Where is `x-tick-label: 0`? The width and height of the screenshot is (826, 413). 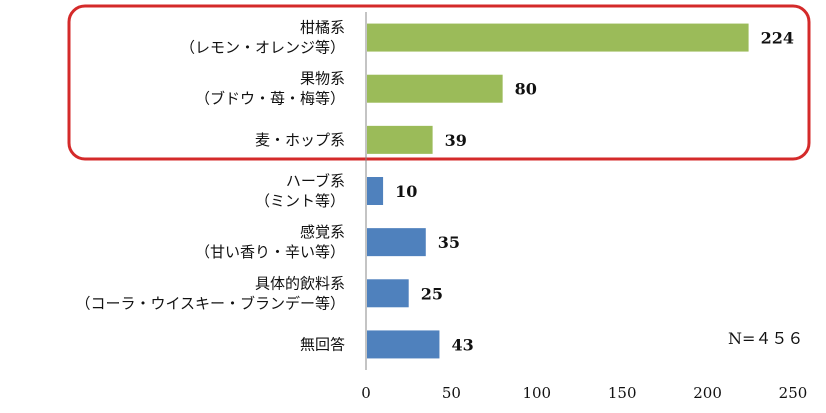 x-tick-label: 0 is located at coordinates (366, 393).